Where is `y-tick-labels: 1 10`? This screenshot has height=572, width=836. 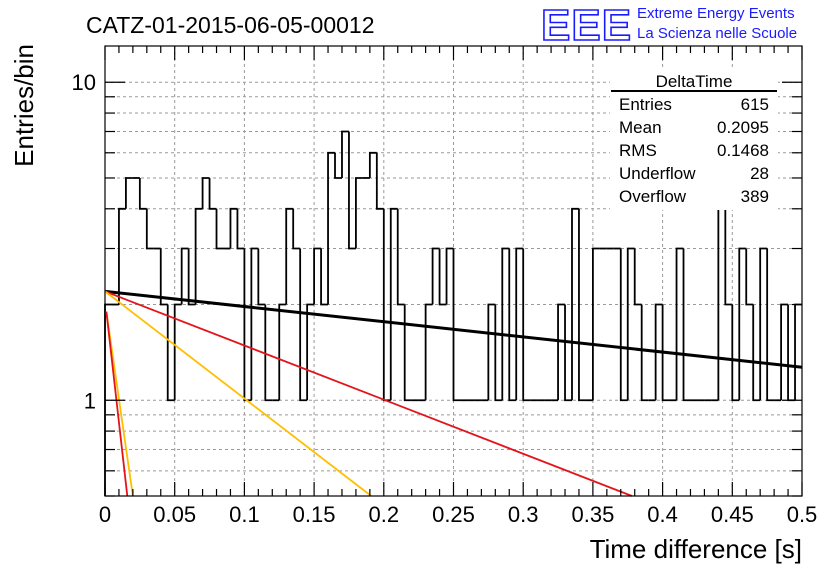
y-tick-labels: 1 10 is located at coordinates (84, 241).